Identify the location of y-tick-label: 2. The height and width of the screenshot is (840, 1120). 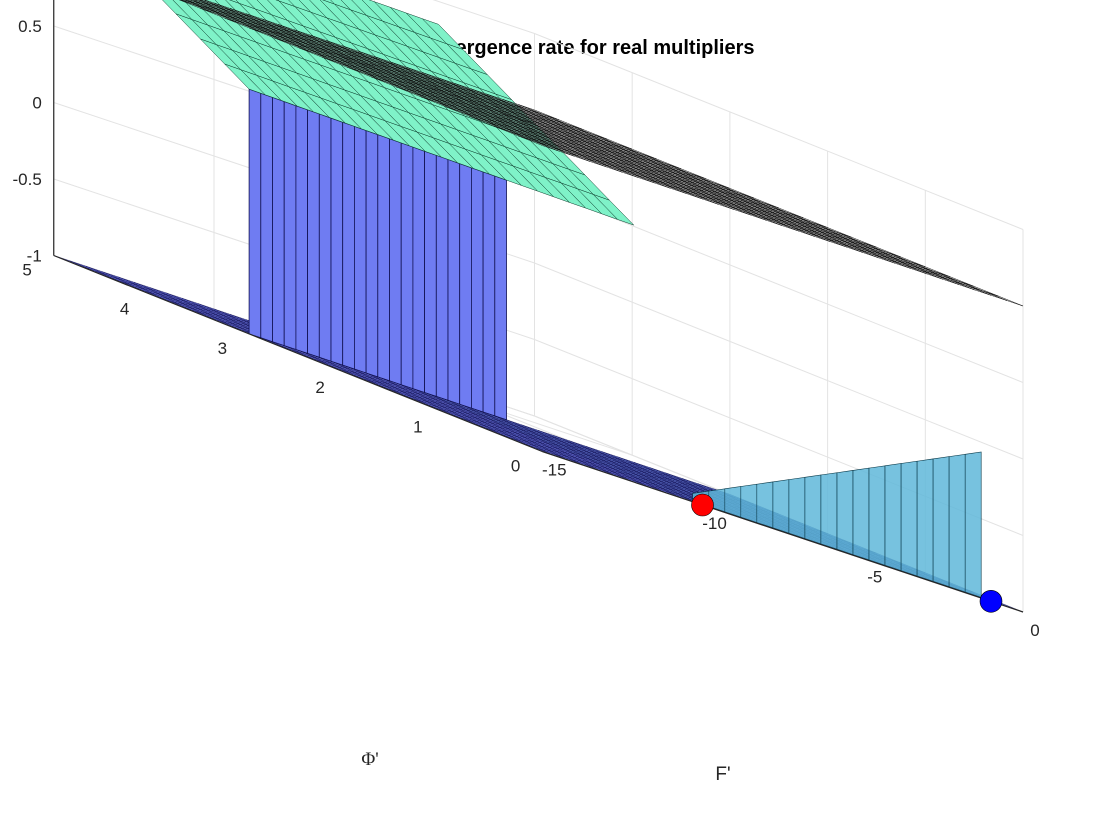
(319, 387).